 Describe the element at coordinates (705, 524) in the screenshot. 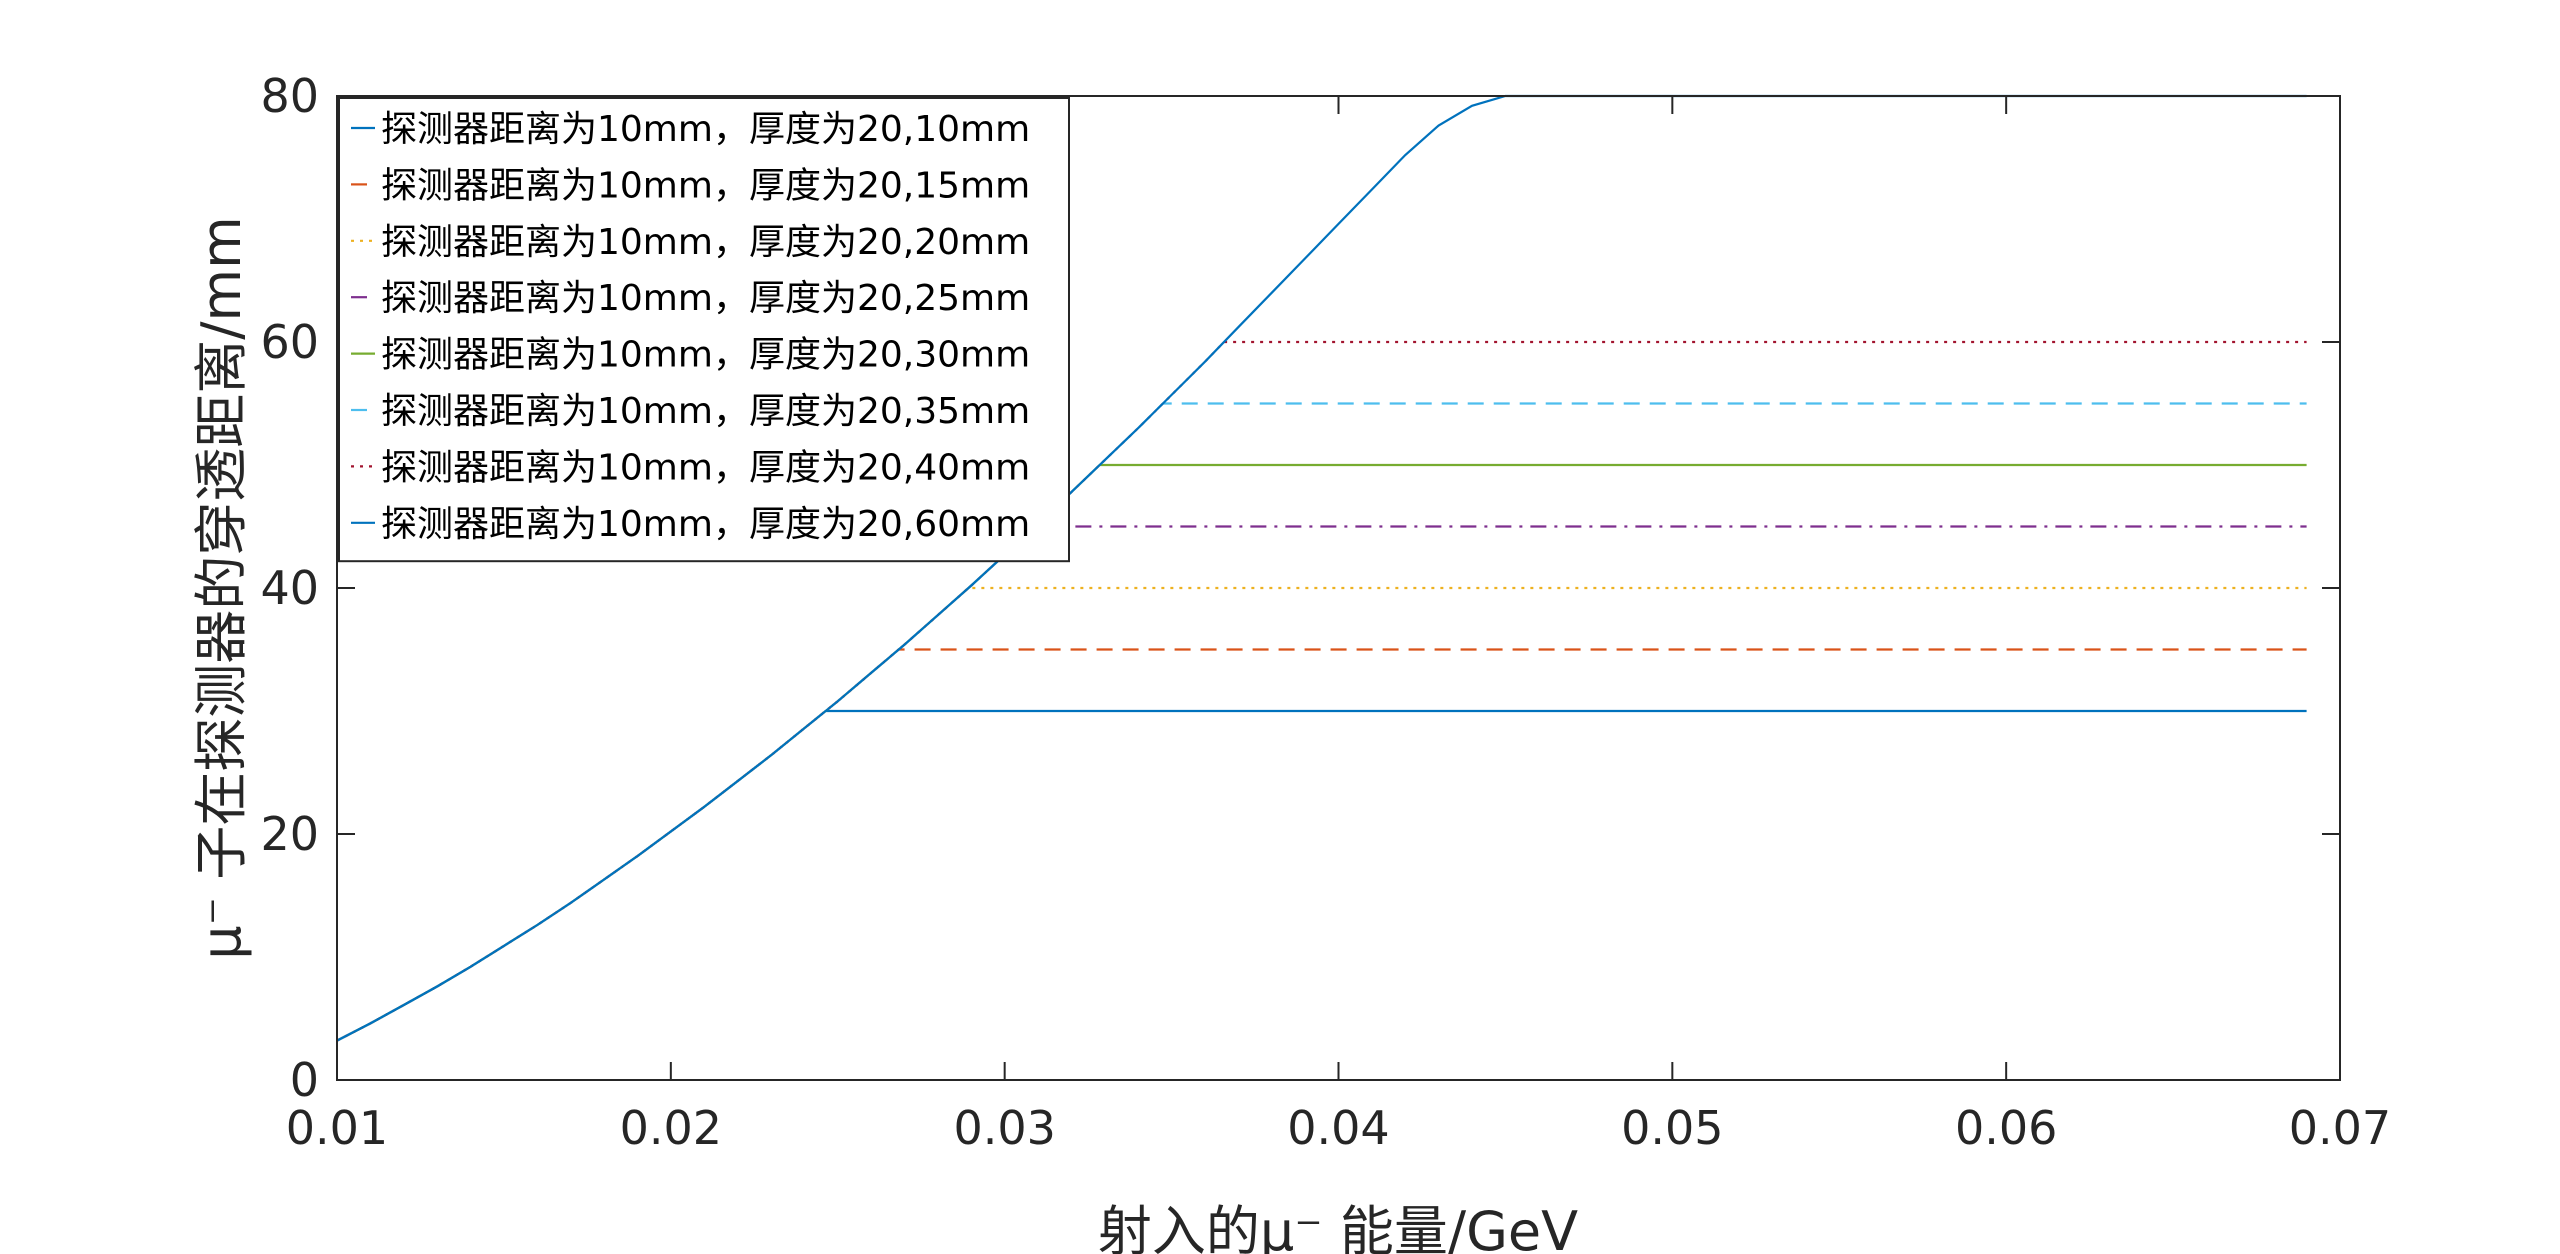

I see `legend-label: 探测器距离为10mm，厚度为20,60mm` at that location.